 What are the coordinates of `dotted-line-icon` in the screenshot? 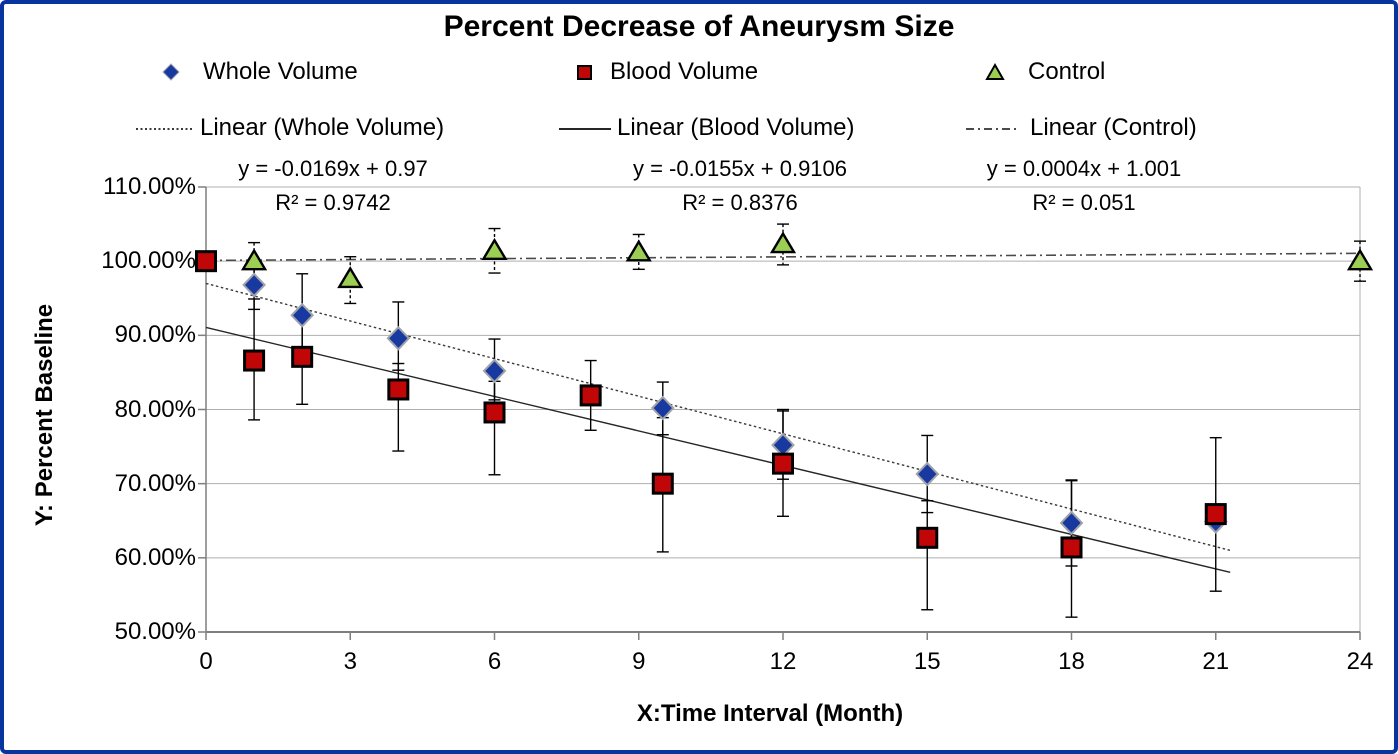 It's located at (165, 129).